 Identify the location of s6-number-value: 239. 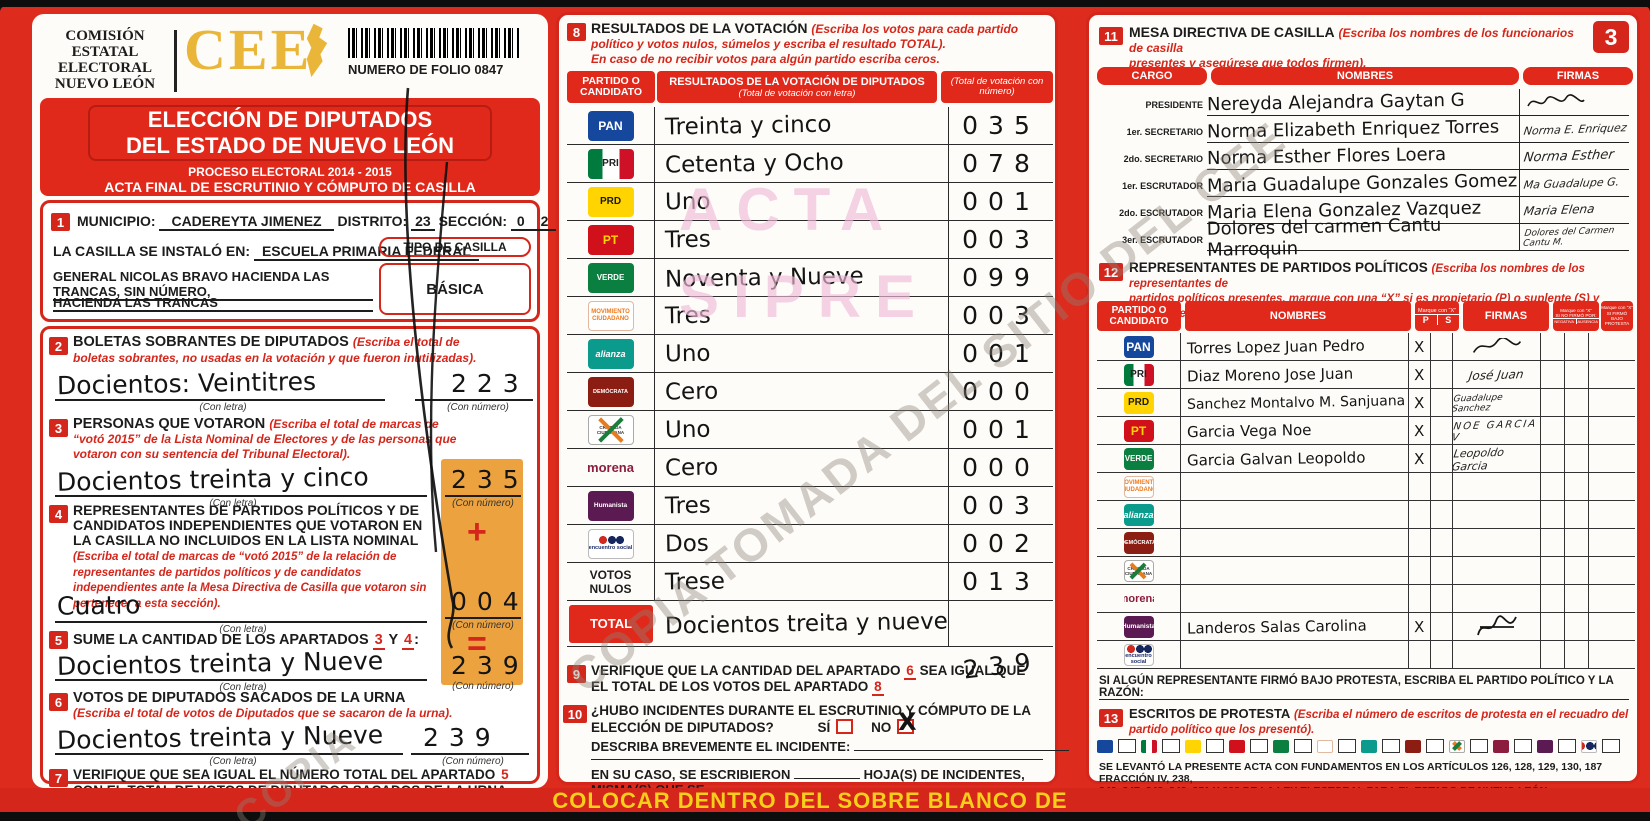
(462, 737).